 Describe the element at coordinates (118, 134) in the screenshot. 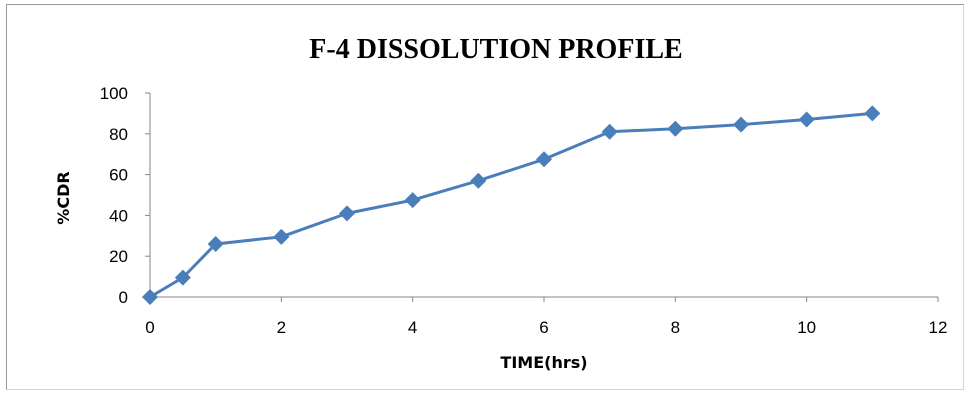

I see `y-tick-label: 80` at that location.